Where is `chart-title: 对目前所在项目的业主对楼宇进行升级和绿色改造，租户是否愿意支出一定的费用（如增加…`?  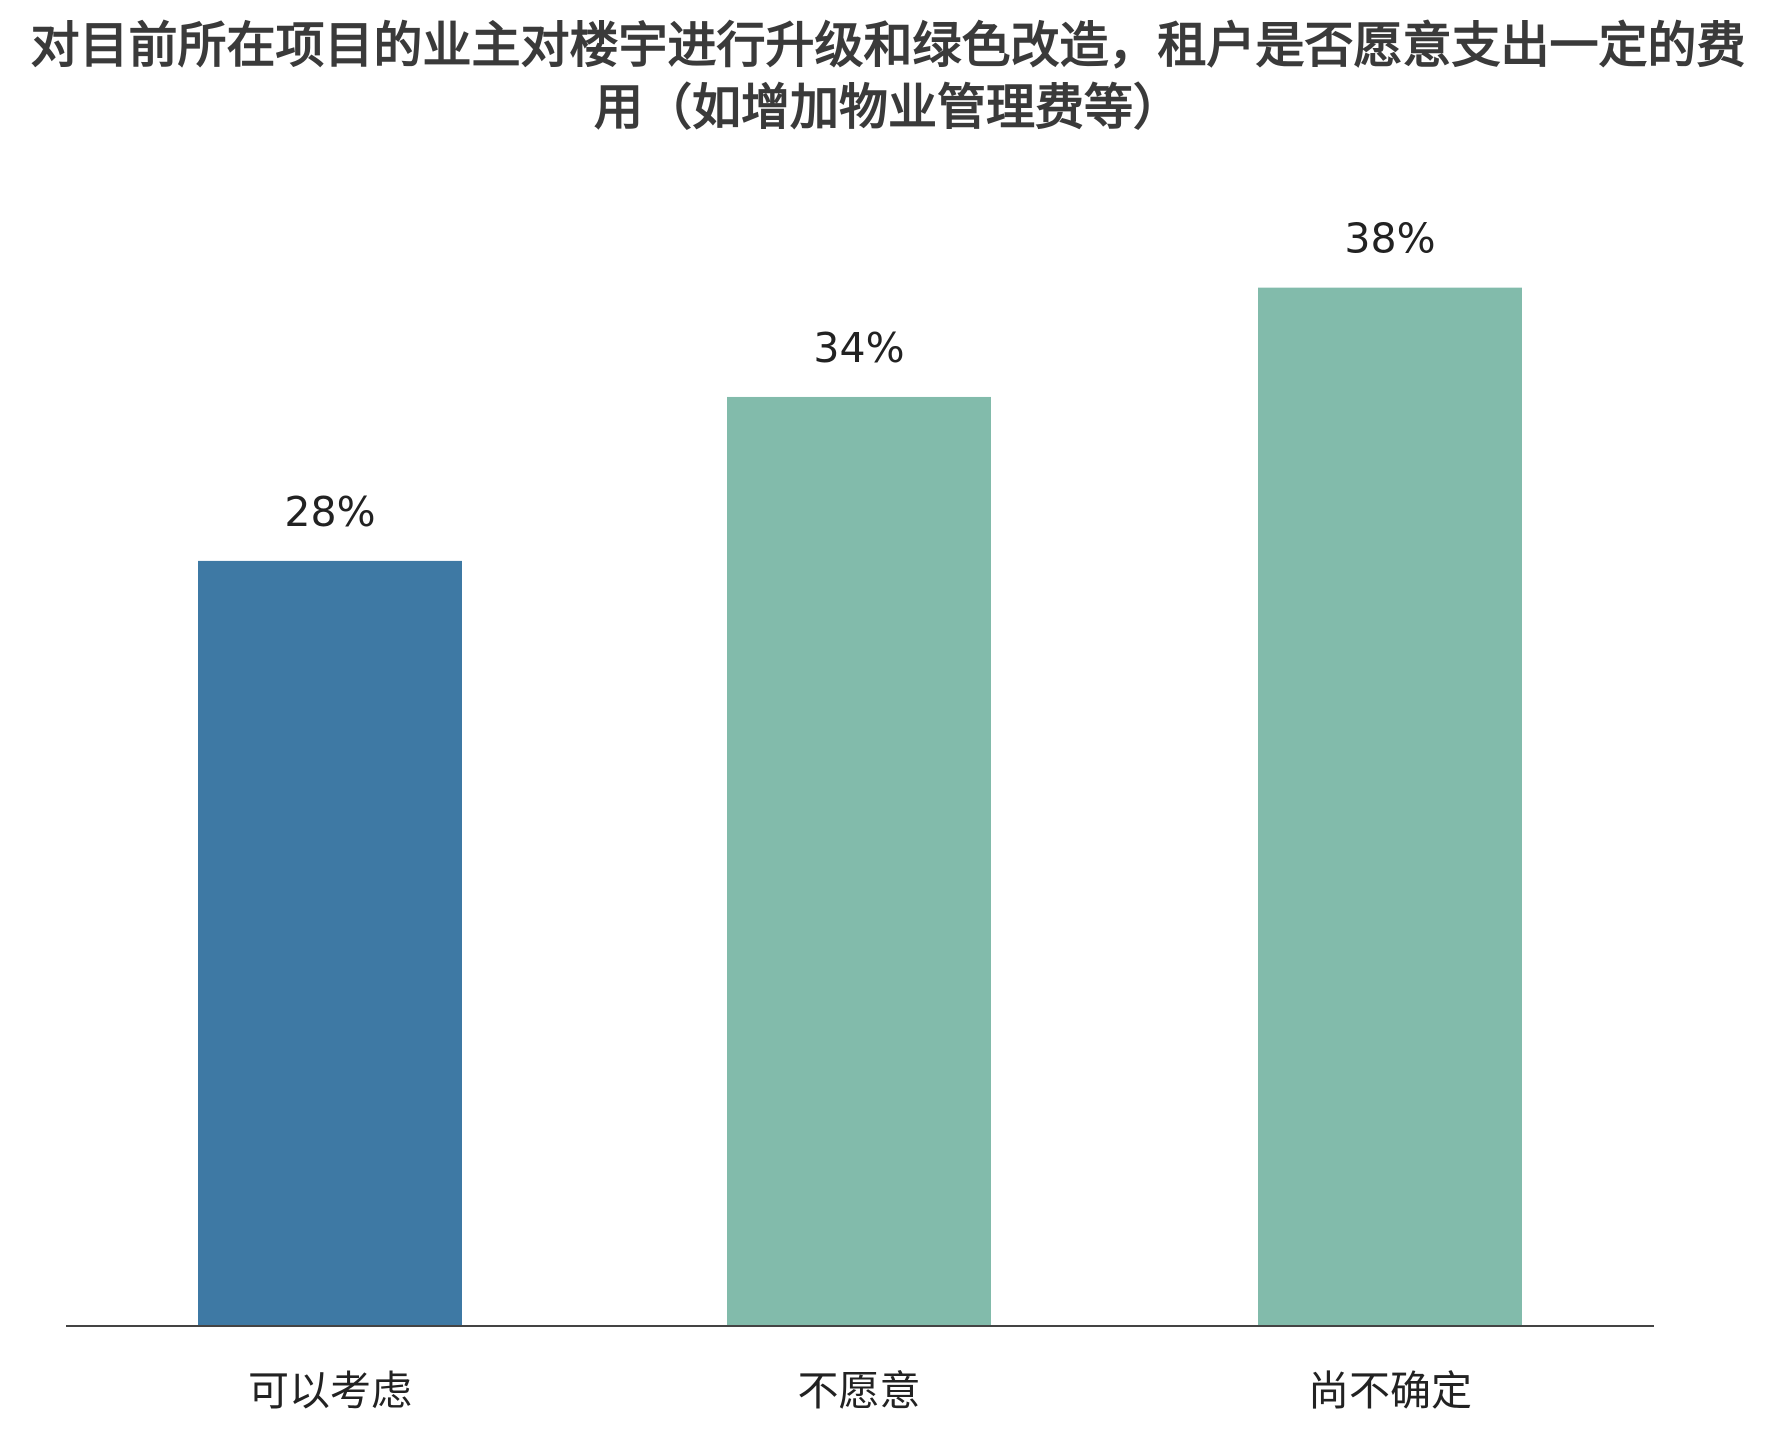
chart-title: 对目前所在项目的业主对楼宇进行升级和绿色改造，租户是否愿意支出一定的费用（如增加… is located at coordinates (888, 76).